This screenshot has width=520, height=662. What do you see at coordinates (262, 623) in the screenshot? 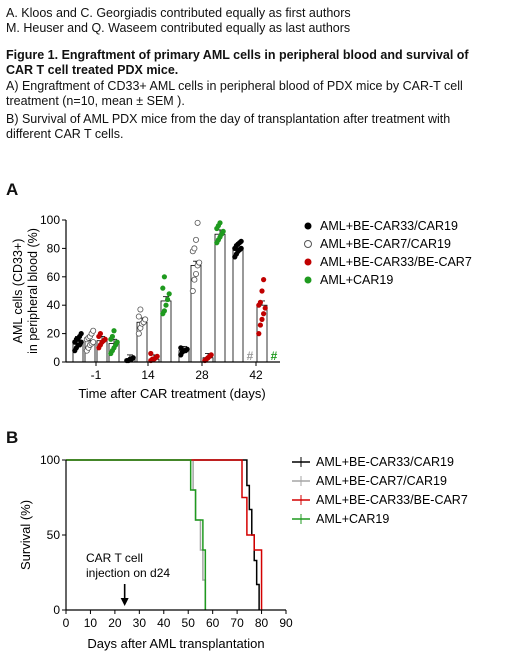
I see `x-tick-label-80: 80` at bounding box center [262, 623].